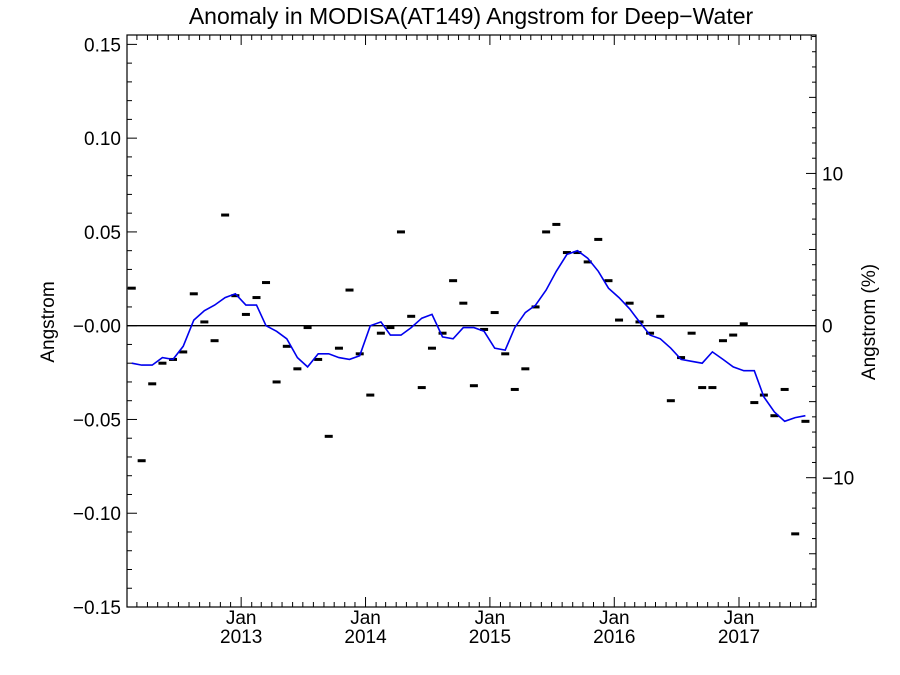 The height and width of the screenshot is (675, 900). What do you see at coordinates (739, 637) in the screenshot?
I see `x-tick-year-label: 2017` at bounding box center [739, 637].